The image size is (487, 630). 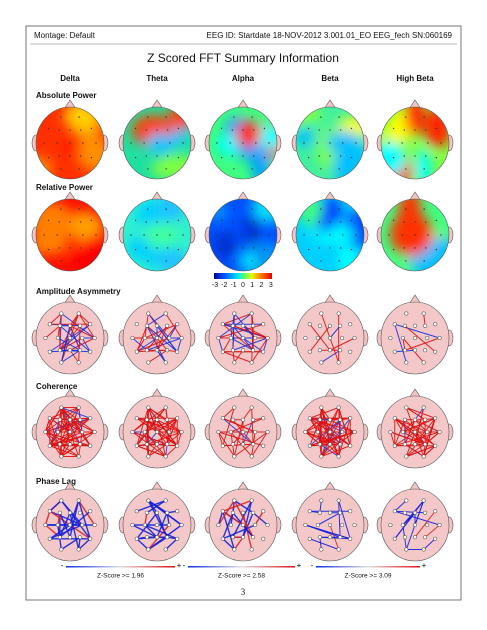 I want to click on head, so click(x=243, y=428).